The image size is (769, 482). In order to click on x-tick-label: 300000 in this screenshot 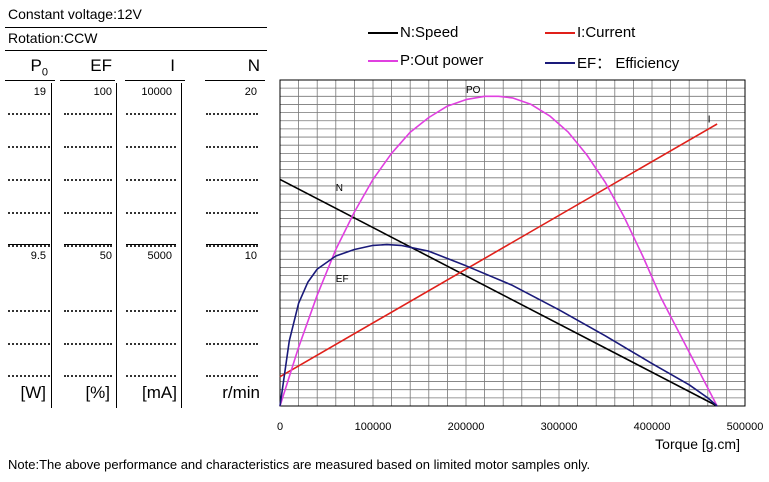, I will do `click(559, 427)`.